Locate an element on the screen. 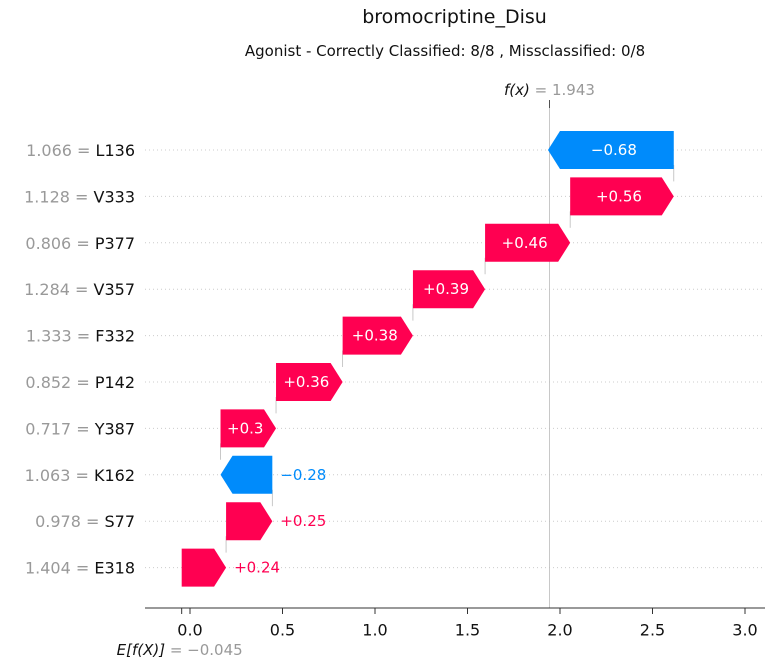 The width and height of the screenshot is (775, 670). bar-p377 is located at coordinates (528, 242).